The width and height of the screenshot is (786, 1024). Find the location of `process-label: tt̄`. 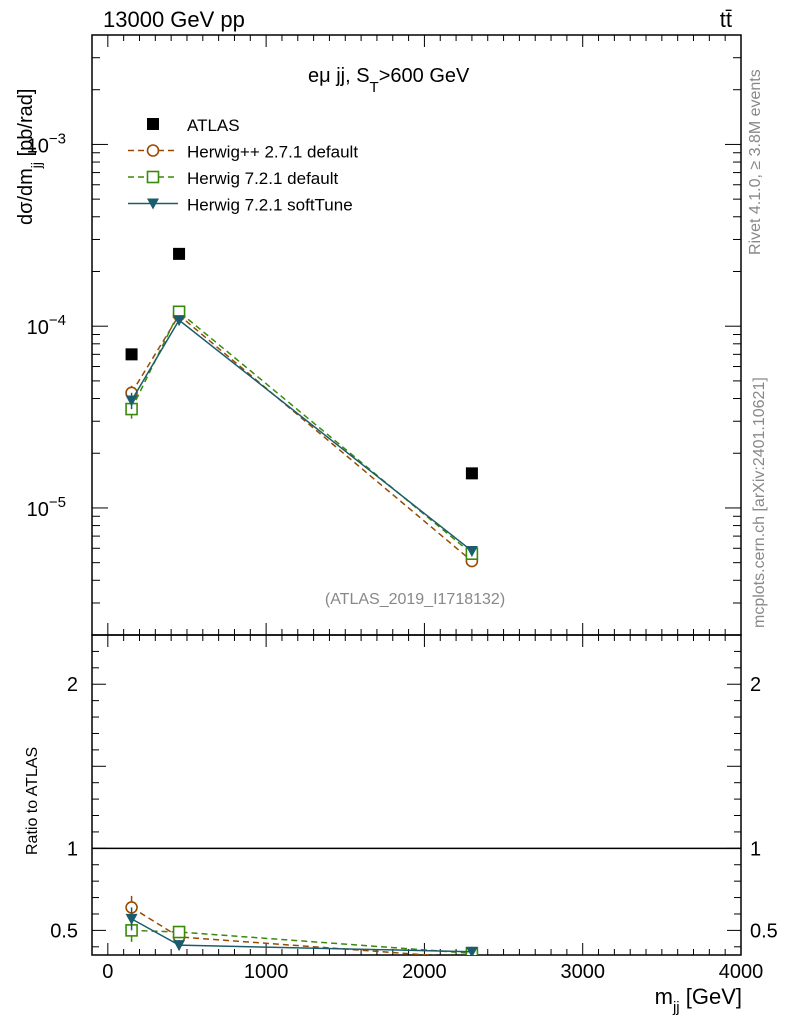

process-label: tt̄ is located at coordinates (726, 19).